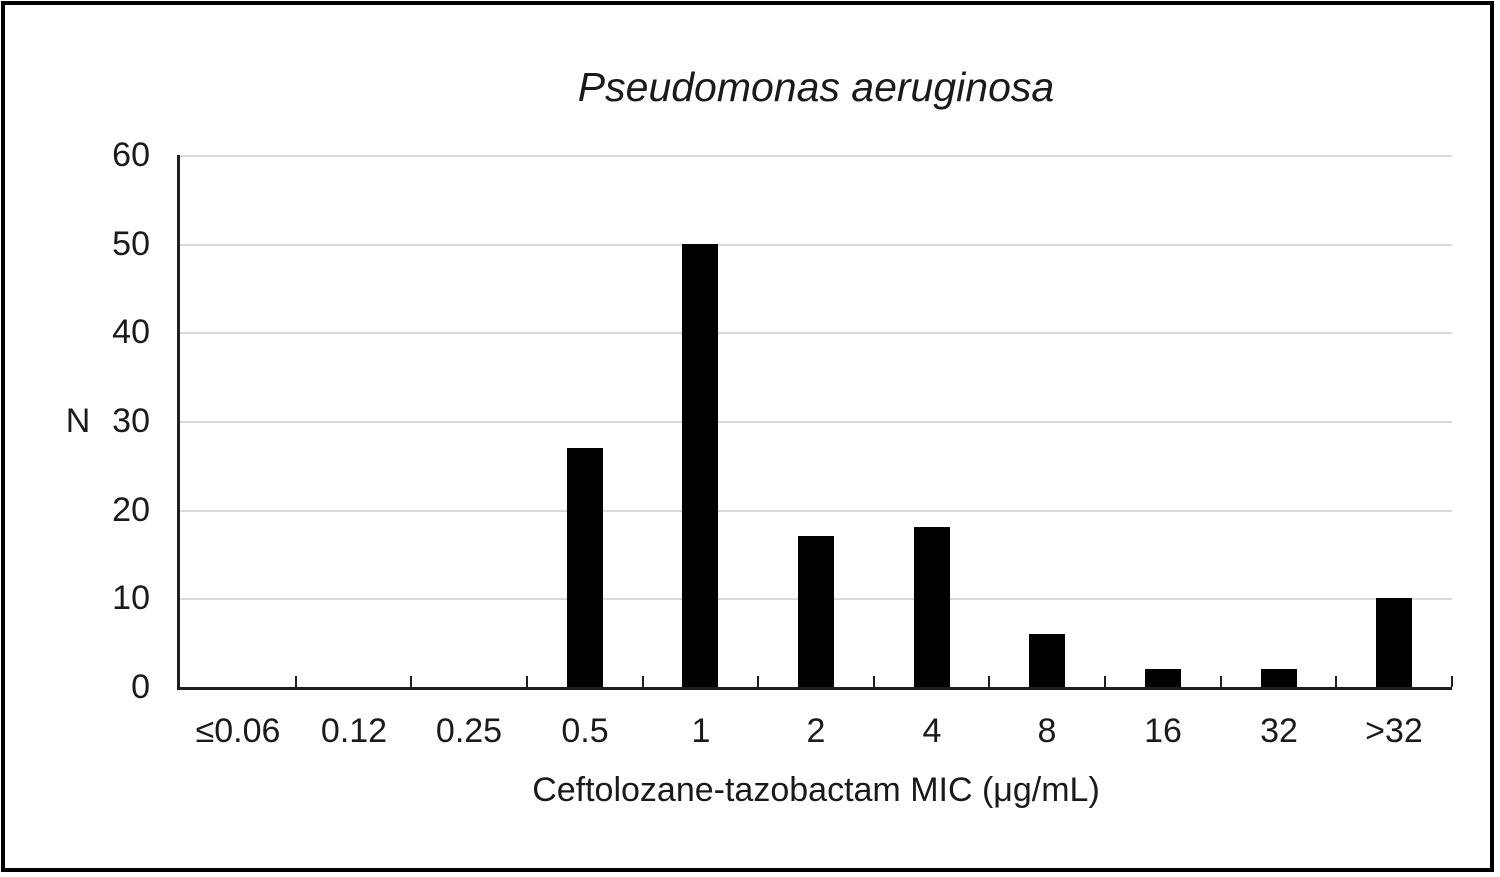 Image resolution: width=1500 pixels, height=877 pixels. I want to click on y-tick-label-20: 20, so click(131, 510).